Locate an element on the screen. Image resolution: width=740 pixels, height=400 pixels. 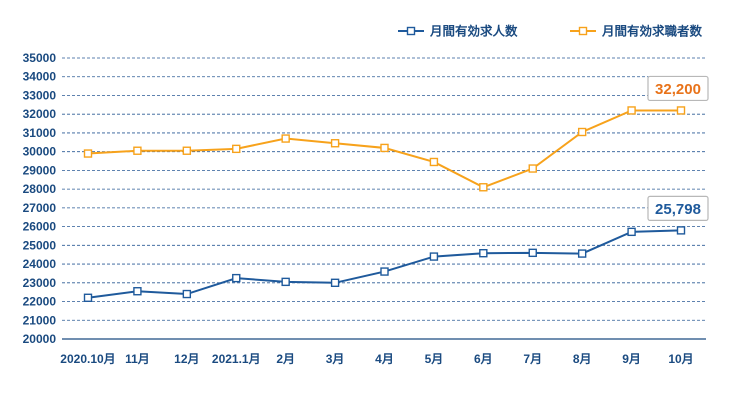
legend-label-1: 月間有効求職者数 is located at coordinates (652, 31).